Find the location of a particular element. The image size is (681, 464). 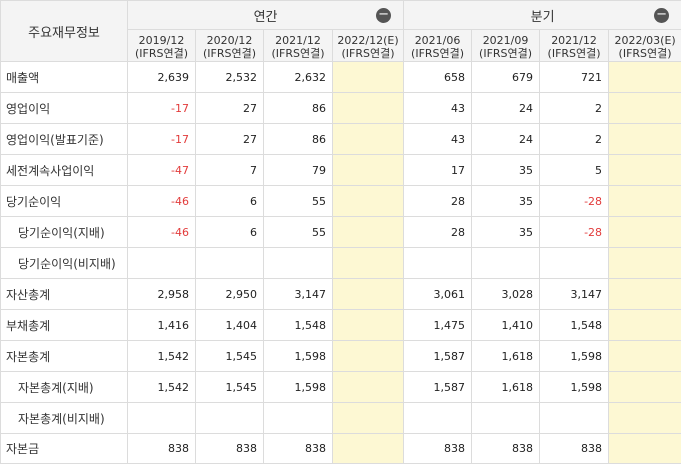

annual-period-header: 2020/12(IFRS연결) is located at coordinates (230, 46).